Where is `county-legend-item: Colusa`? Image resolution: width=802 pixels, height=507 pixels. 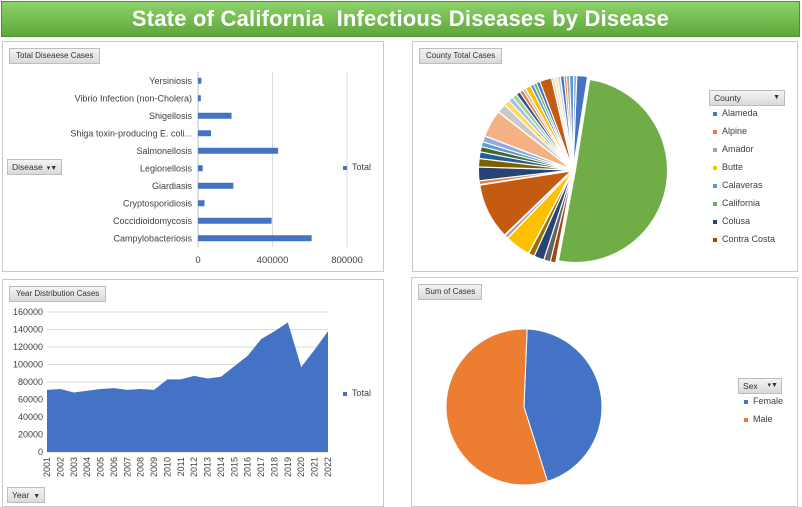 county-legend-item: Colusa is located at coordinates (731, 221).